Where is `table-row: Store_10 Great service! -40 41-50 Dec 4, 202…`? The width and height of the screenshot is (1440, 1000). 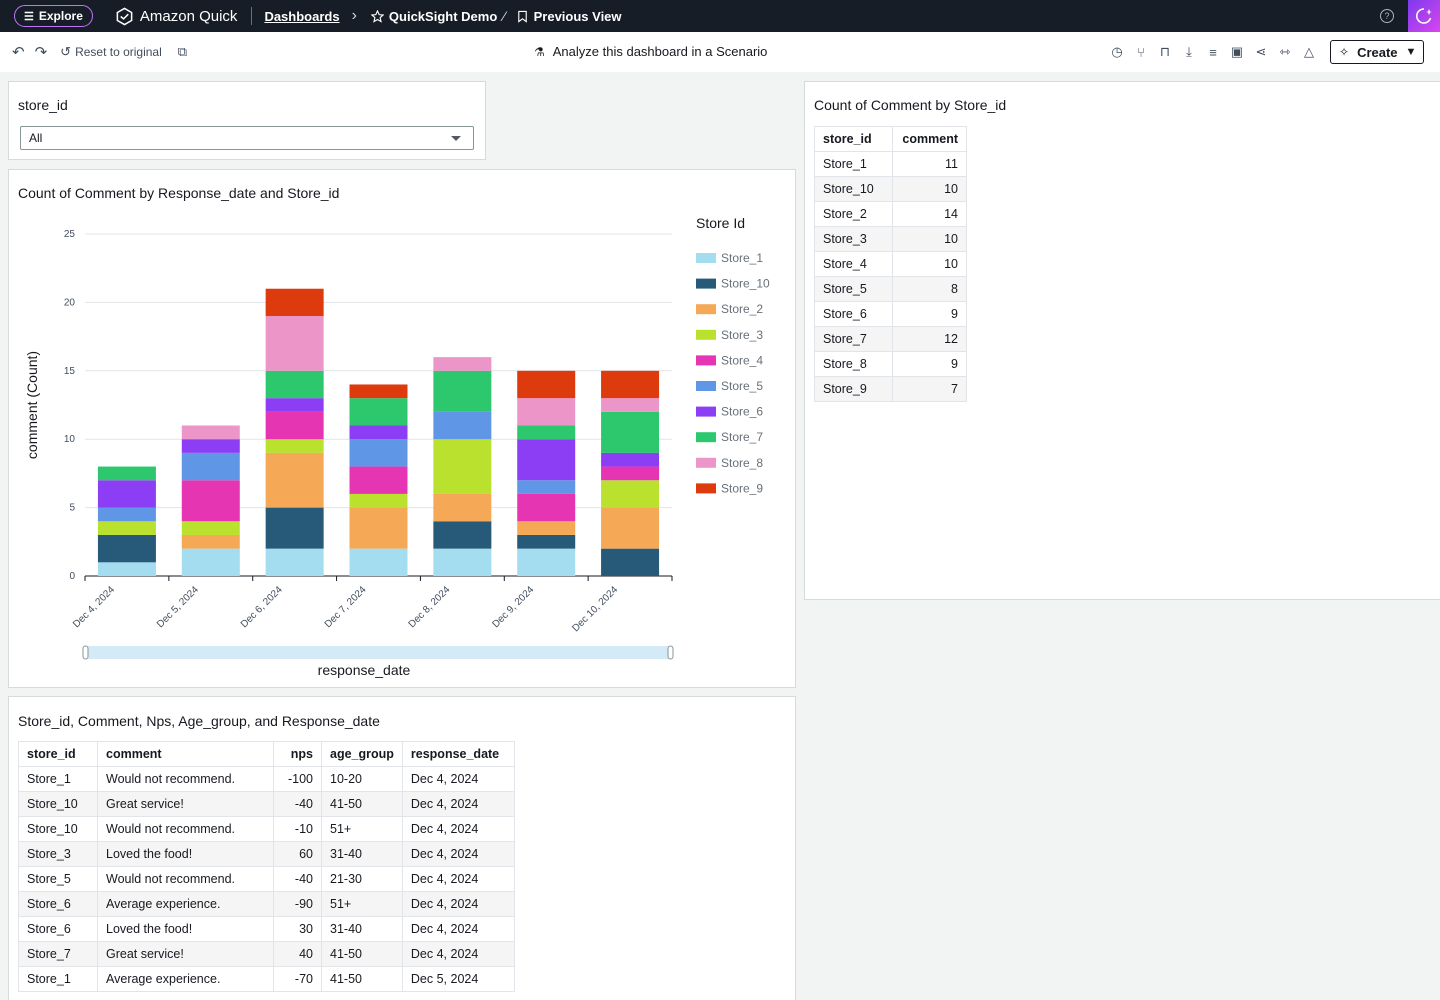
table-row: Store_10 Great service! -40 41-50 Dec 4, 202… is located at coordinates (266, 804).